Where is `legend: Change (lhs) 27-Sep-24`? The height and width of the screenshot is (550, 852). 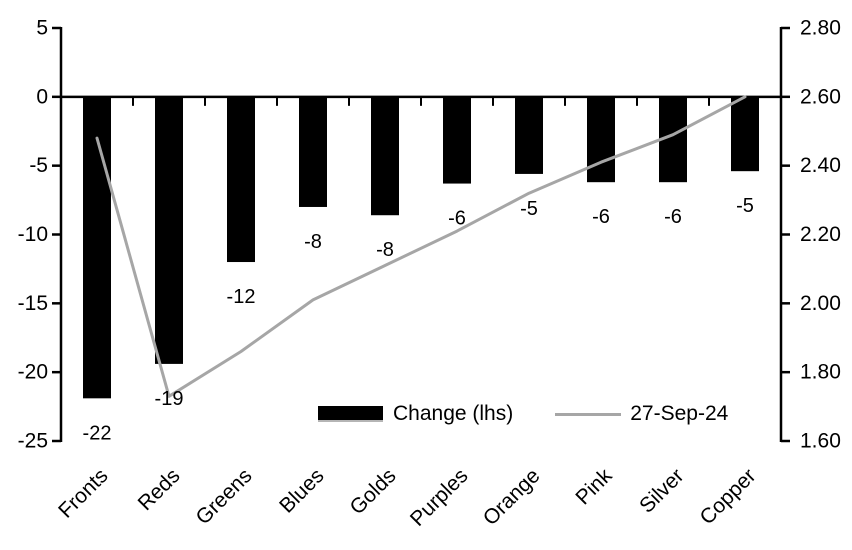
legend: Change (lhs) 27-Sep-24 is located at coordinates (523, 414).